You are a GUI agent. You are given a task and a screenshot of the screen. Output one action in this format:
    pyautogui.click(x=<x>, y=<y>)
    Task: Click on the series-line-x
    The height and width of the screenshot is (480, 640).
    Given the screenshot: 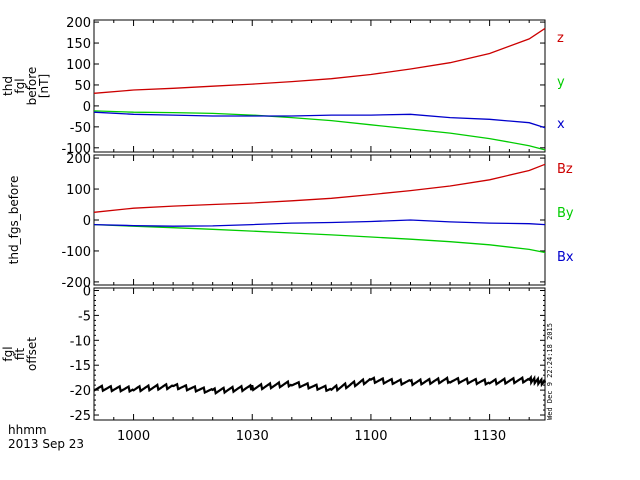 What is the action you would take?
    pyautogui.click(x=319, y=120)
    